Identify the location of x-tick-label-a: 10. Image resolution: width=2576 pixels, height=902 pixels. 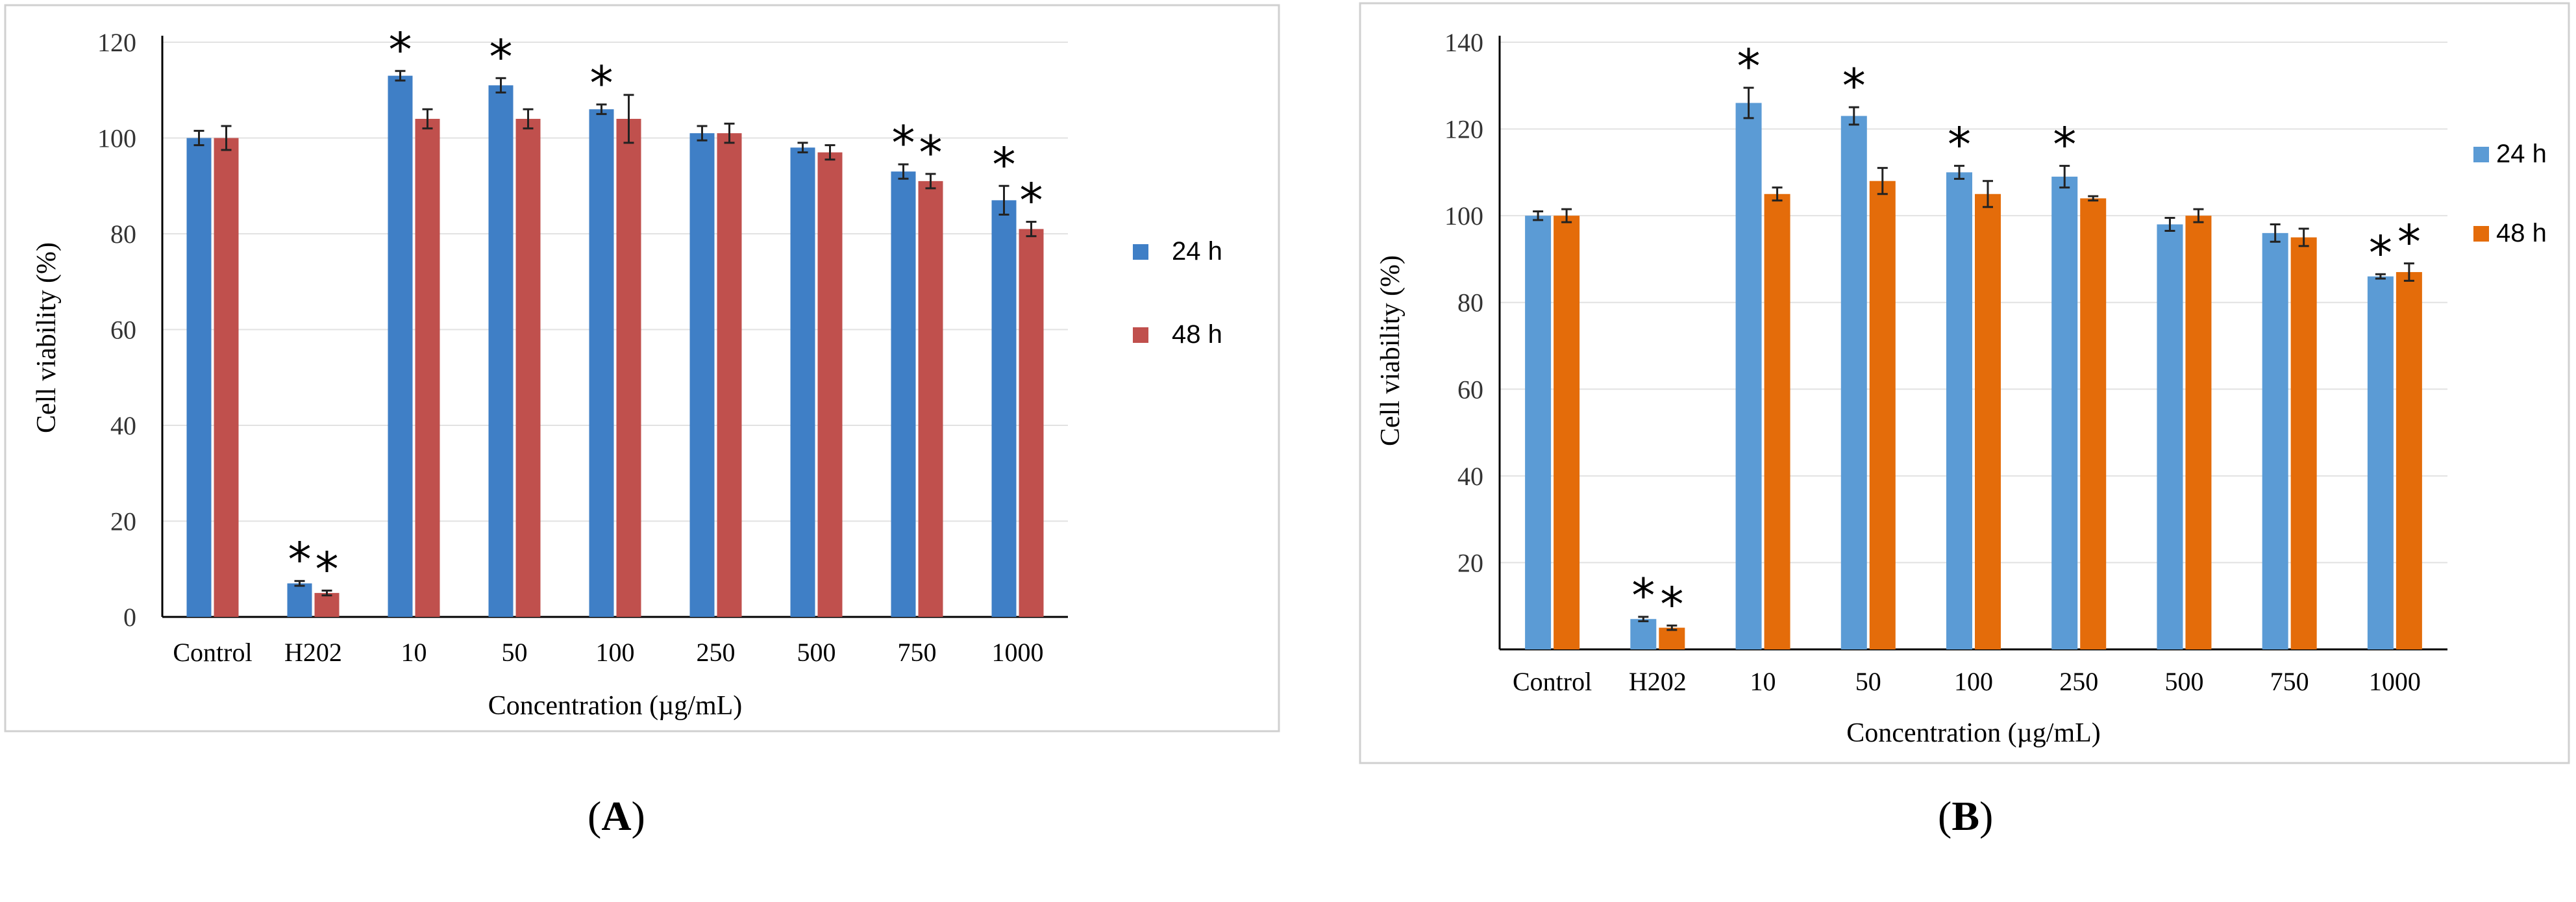
(414, 652).